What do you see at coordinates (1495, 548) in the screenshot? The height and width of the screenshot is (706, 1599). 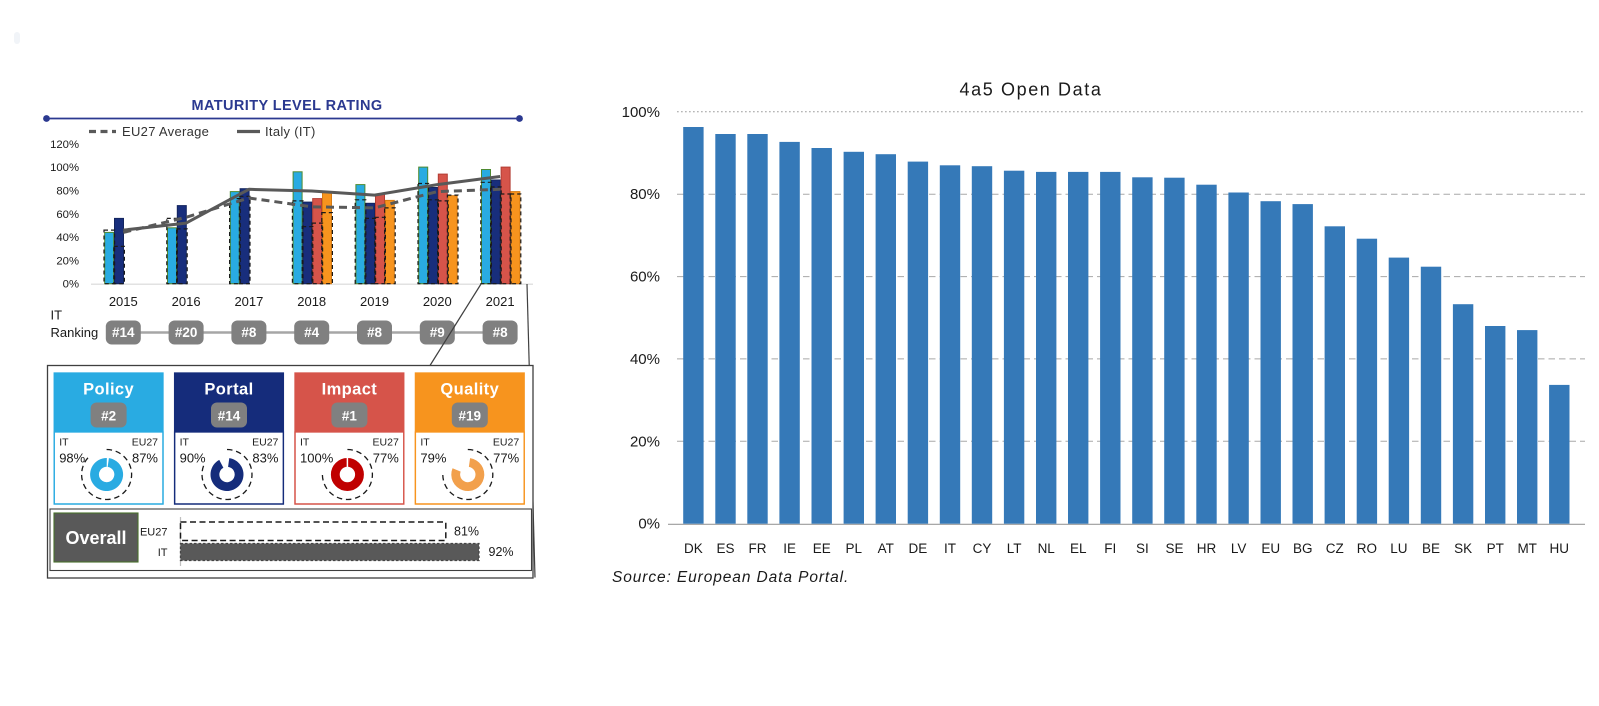 I see `svg-text: PT` at bounding box center [1495, 548].